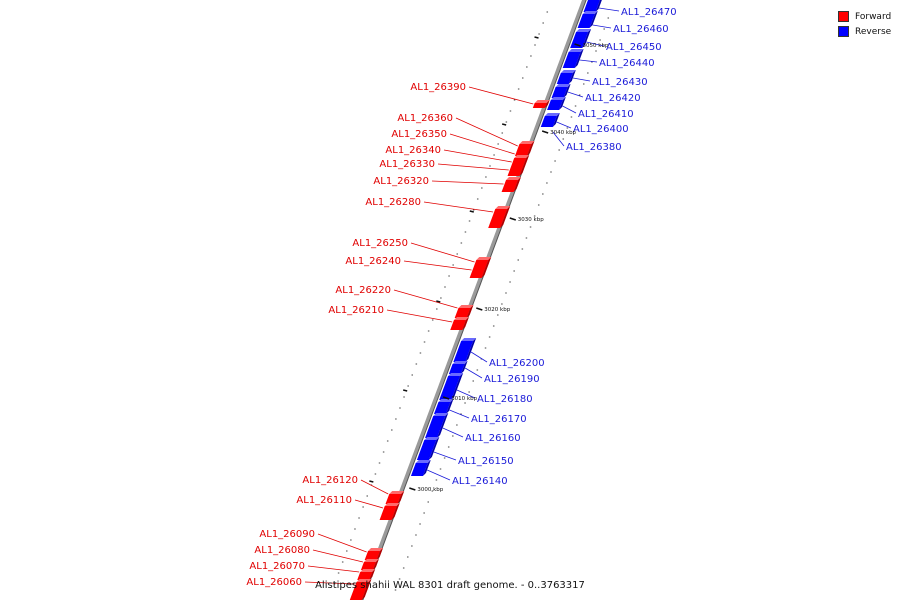 The image size is (900, 600). Describe the element at coordinates (380, 243) in the screenshot. I see `forward-gene-label: AL1_26250` at that location.